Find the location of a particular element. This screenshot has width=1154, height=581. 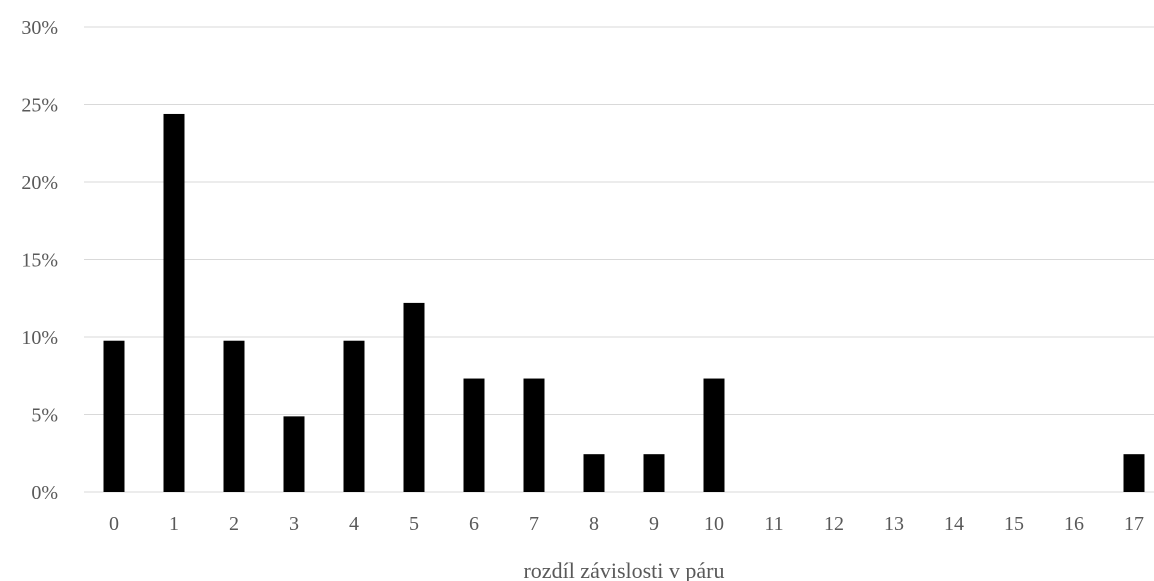

x-tick-label: 13 is located at coordinates (894, 524).